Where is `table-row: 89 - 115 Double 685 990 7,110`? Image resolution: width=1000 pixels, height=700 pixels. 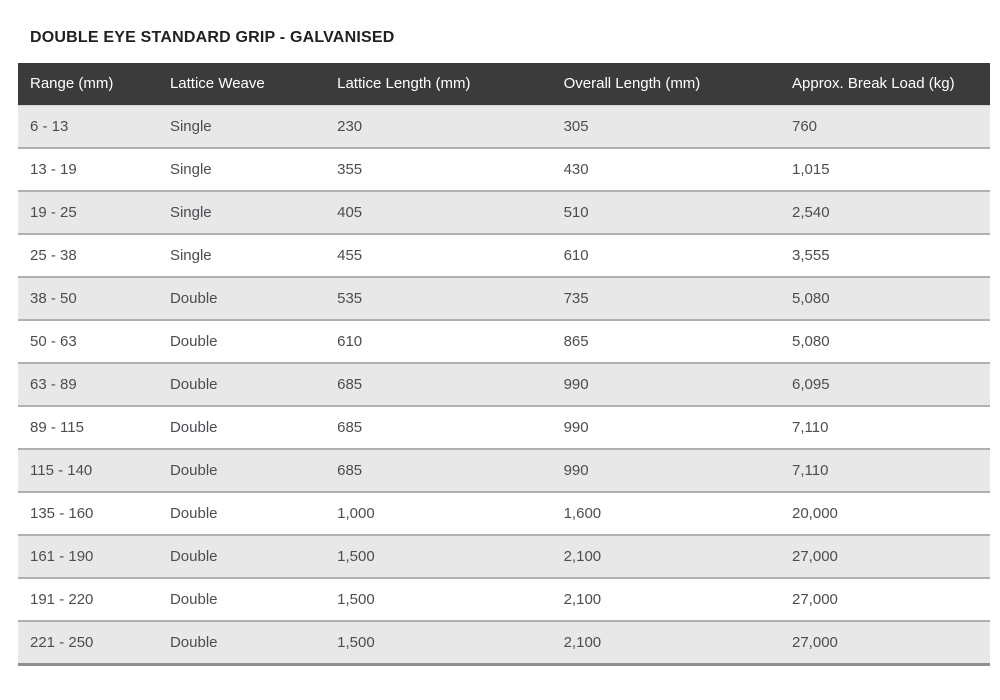 table-row: 89 - 115 Double 685 990 7,110 is located at coordinates (504, 427).